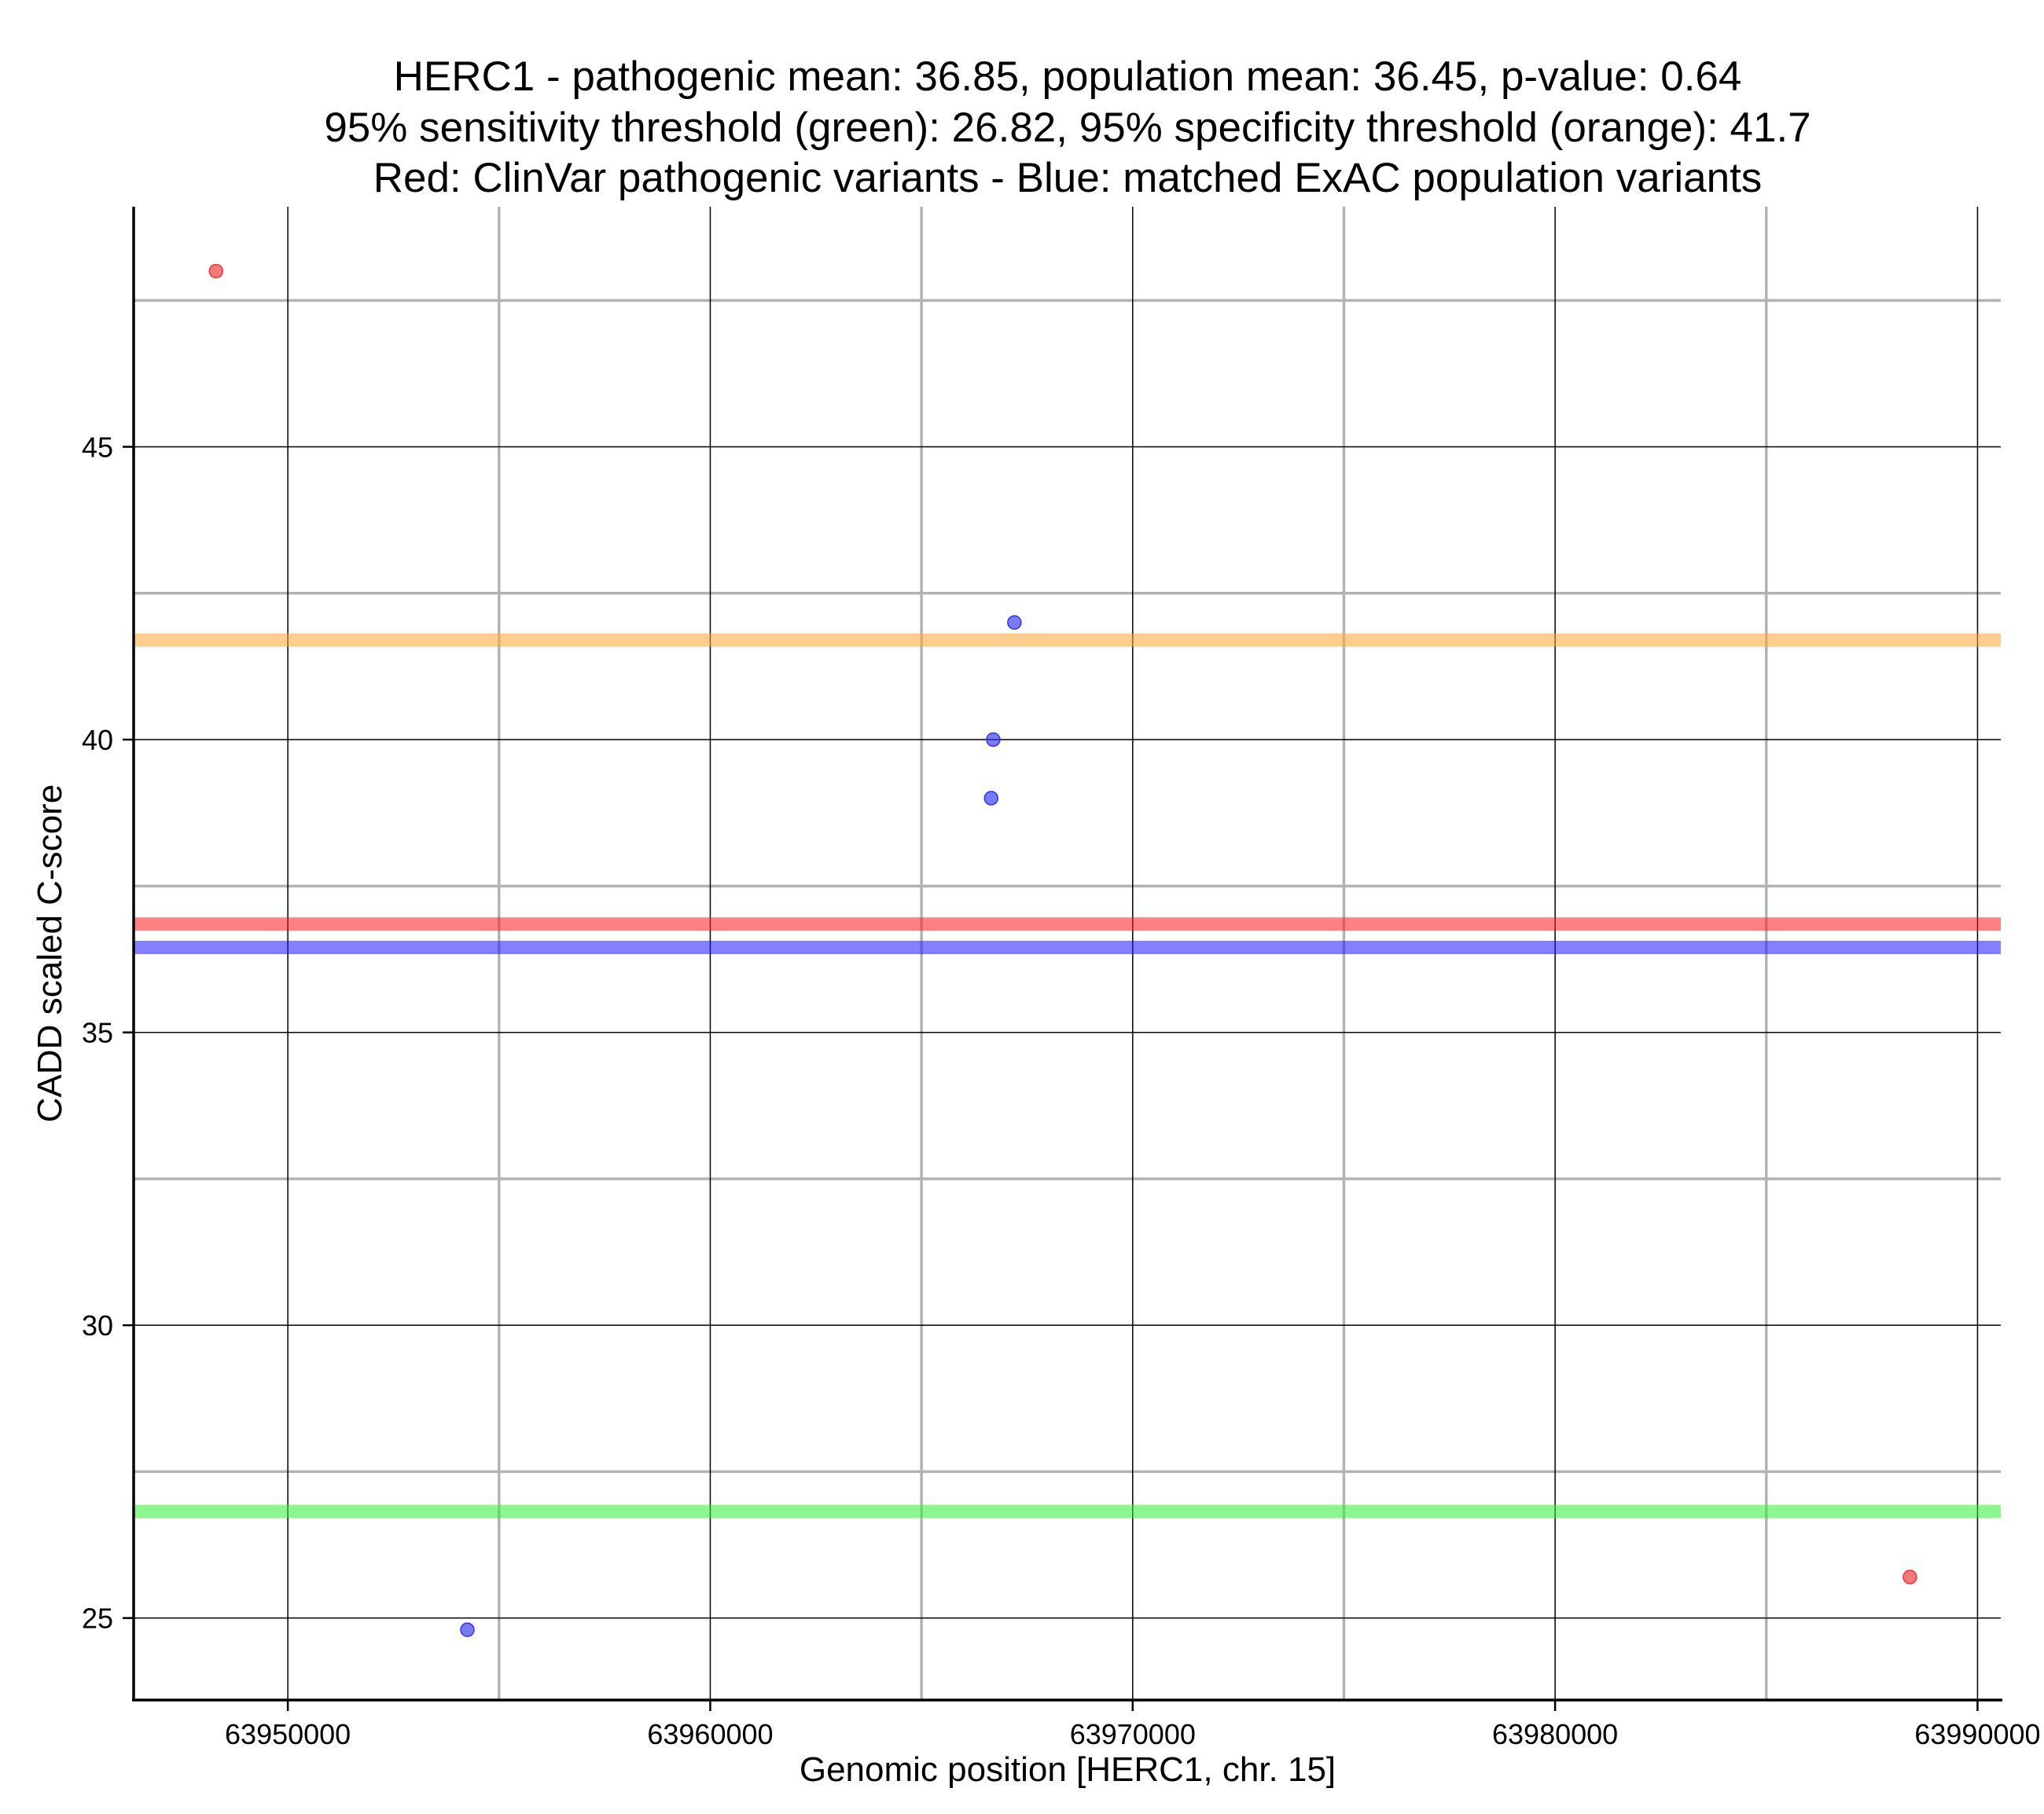 The width and height of the screenshot is (2044, 1814). Describe the element at coordinates (97, 1033) in the screenshot. I see `y-tick-label: 35` at that location.